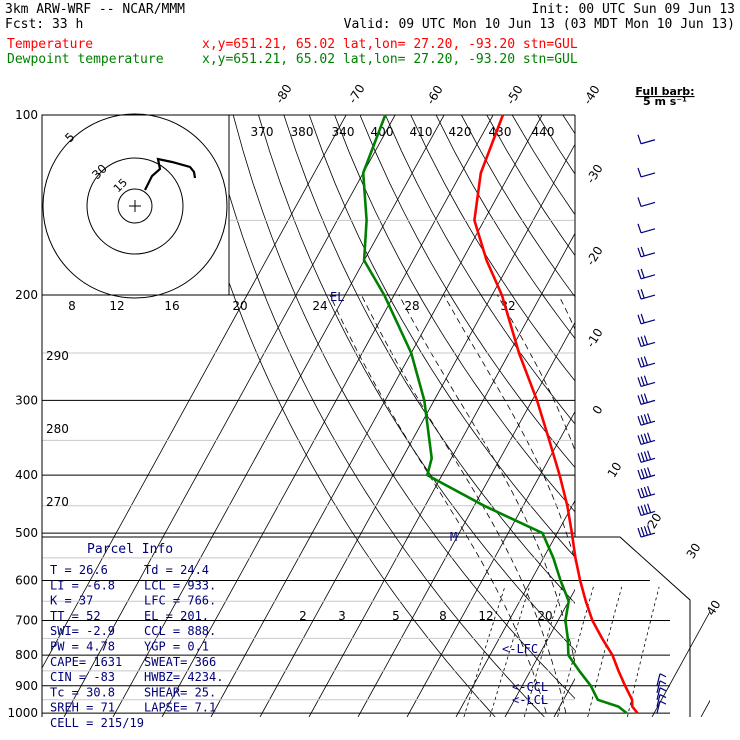  I want to click on parcel-row-right: LFC = 766., so click(180, 601).